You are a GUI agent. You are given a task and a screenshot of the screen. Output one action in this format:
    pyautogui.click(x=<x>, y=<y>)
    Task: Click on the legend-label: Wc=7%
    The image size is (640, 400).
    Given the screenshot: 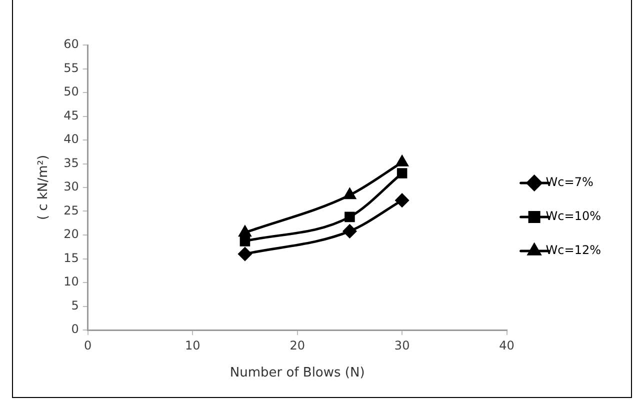 What is the action you would take?
    pyautogui.click(x=570, y=182)
    